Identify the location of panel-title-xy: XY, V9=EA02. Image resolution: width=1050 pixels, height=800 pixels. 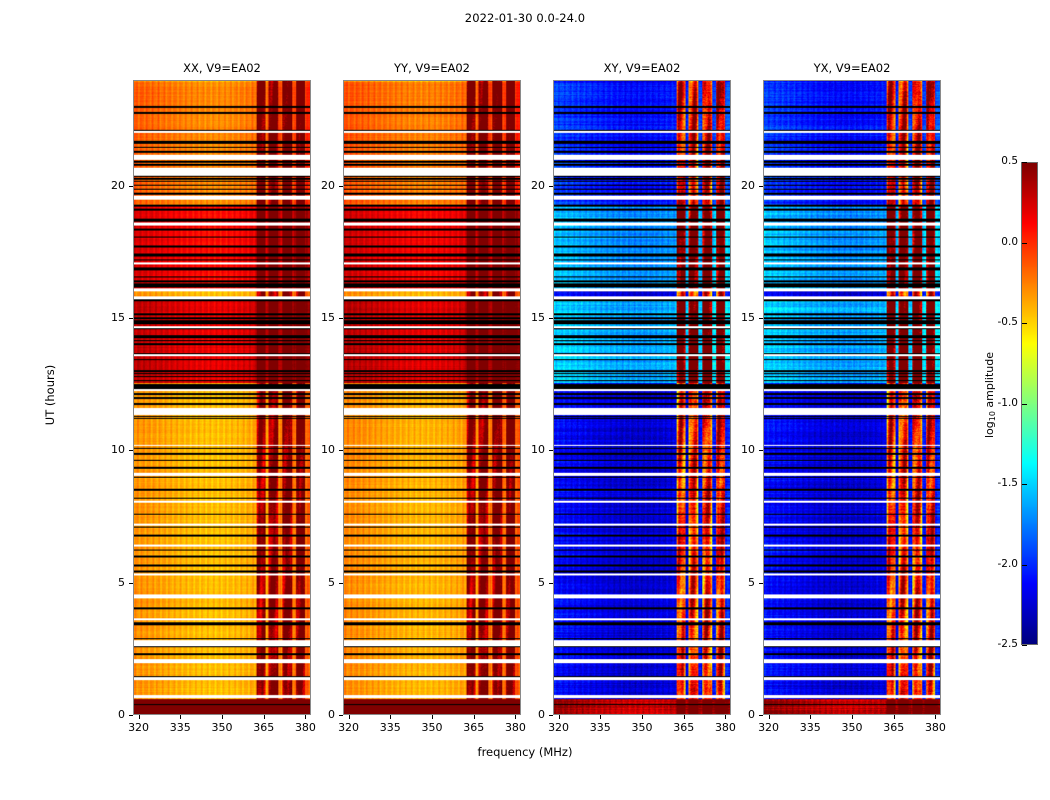
(642, 68).